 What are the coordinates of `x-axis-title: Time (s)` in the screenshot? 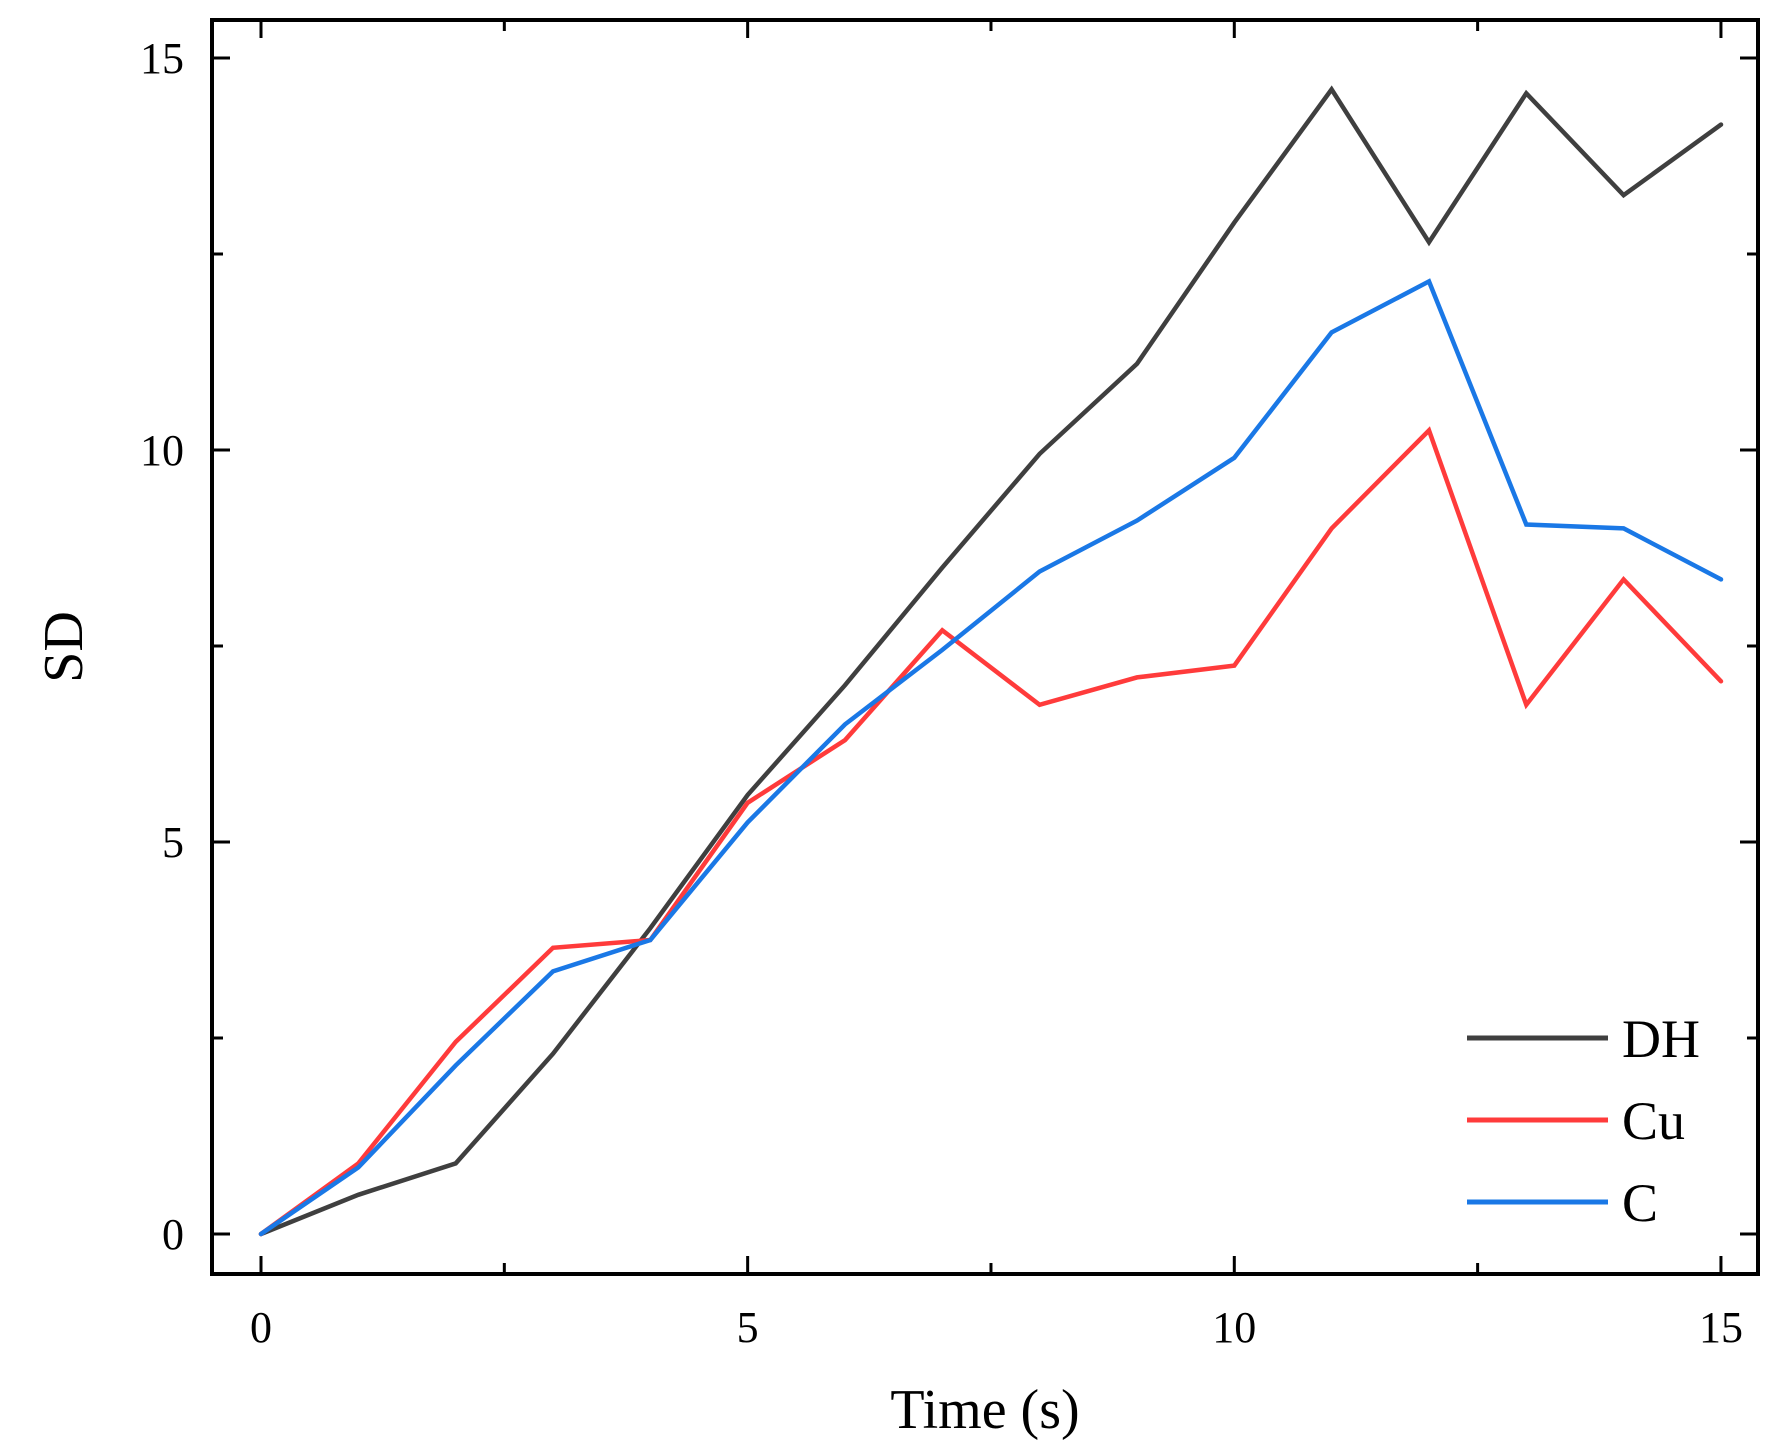 It's located at (984, 1410).